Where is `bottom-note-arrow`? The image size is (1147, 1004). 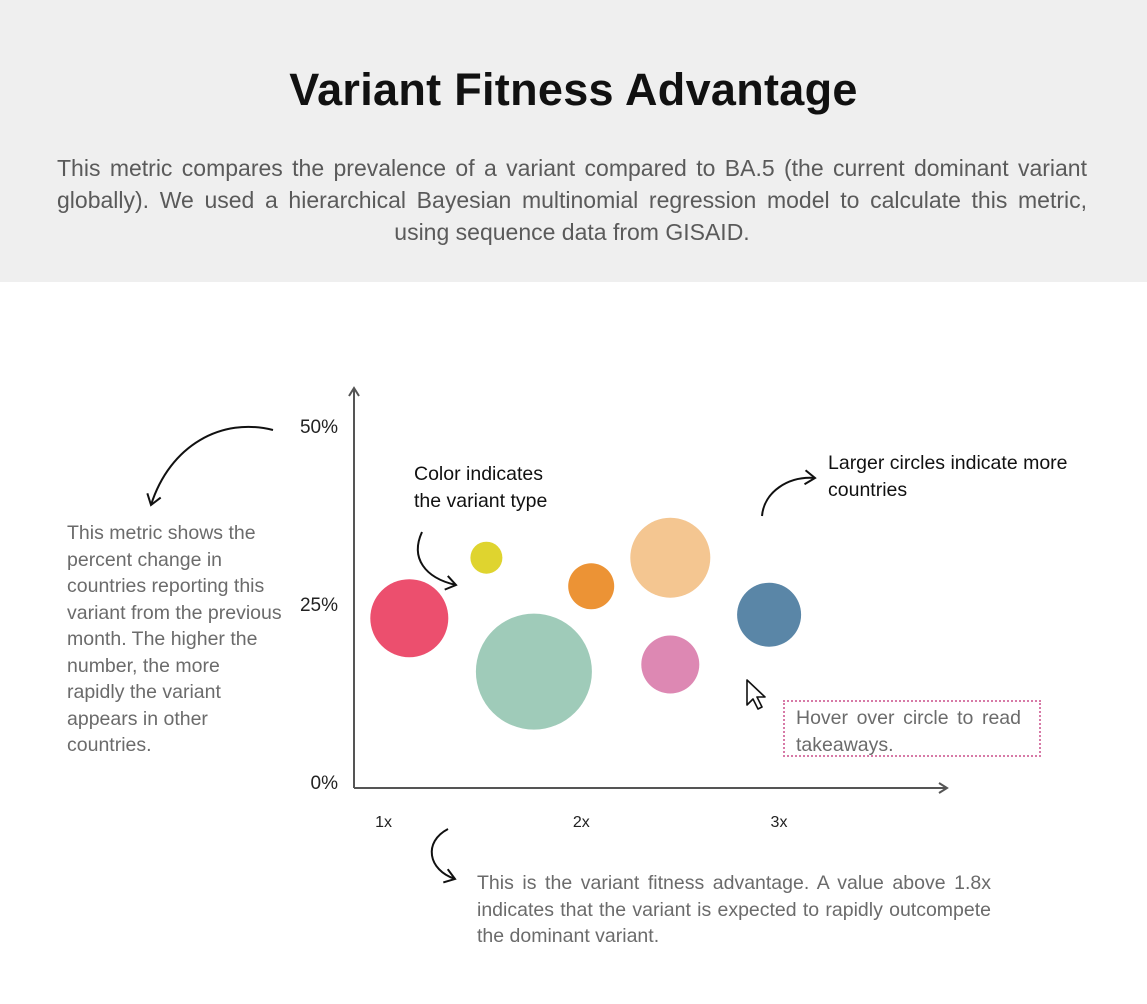
bottom-note-arrow is located at coordinates (443, 856).